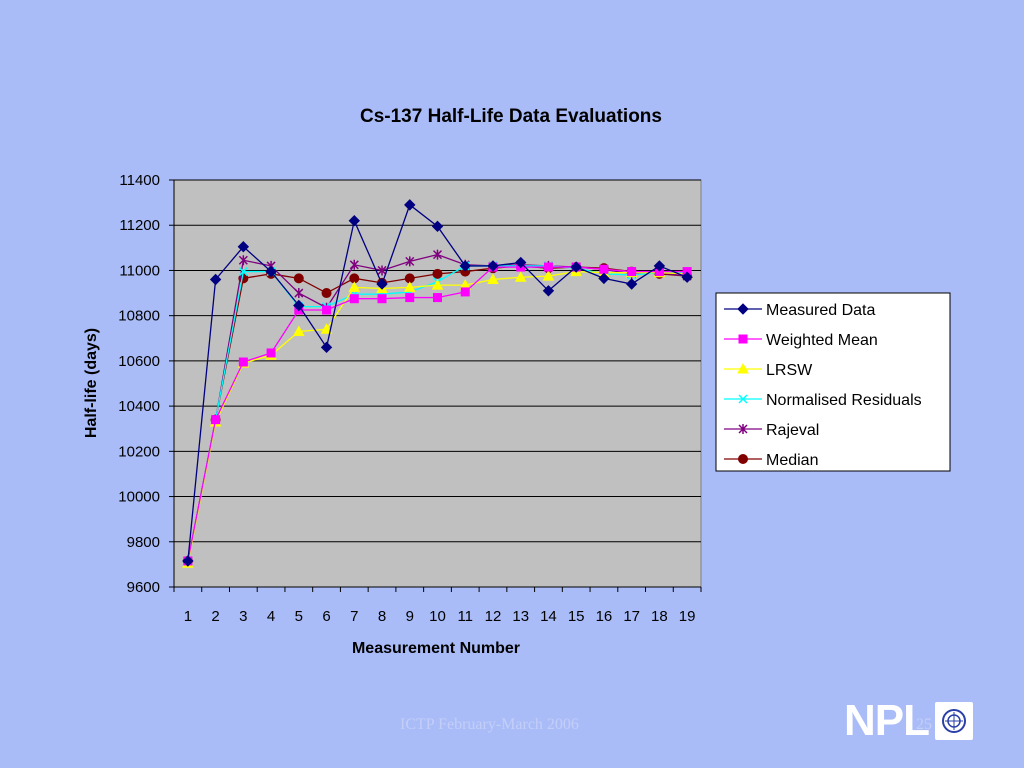 Image resolution: width=1024 pixels, height=768 pixels. I want to click on x-tick-label: 12, so click(493, 616).